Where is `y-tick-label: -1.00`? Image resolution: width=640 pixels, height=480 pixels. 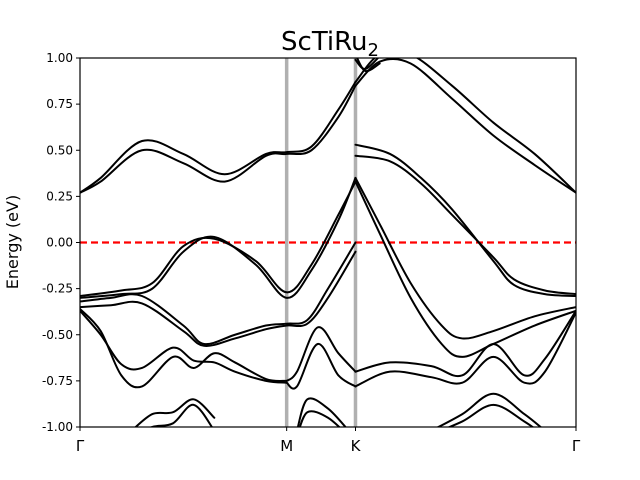 y-tick-label: -1.00 is located at coordinates (57, 427).